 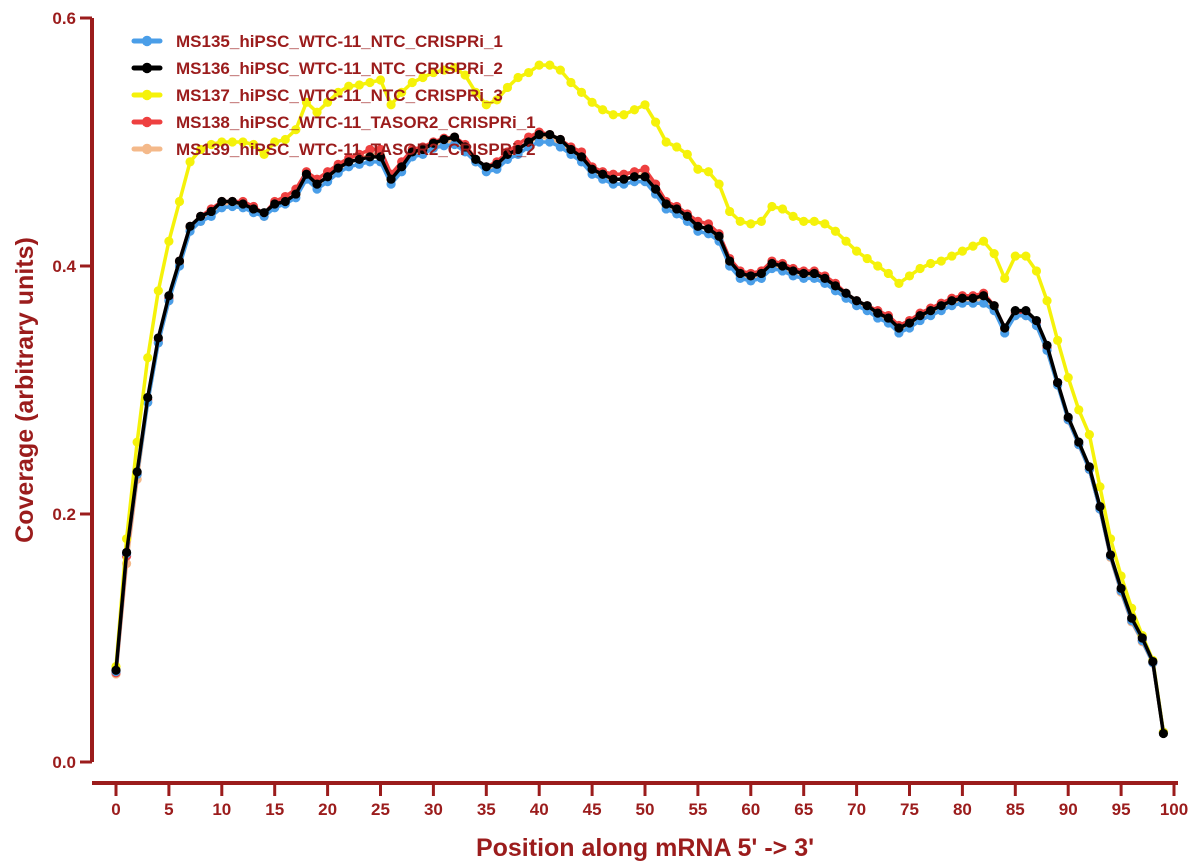 What do you see at coordinates (356, 149) in the screenshot?
I see `legend-label: MS139_hiPSC_WTC-11_TASOR2_CRISPRi_2` at bounding box center [356, 149].